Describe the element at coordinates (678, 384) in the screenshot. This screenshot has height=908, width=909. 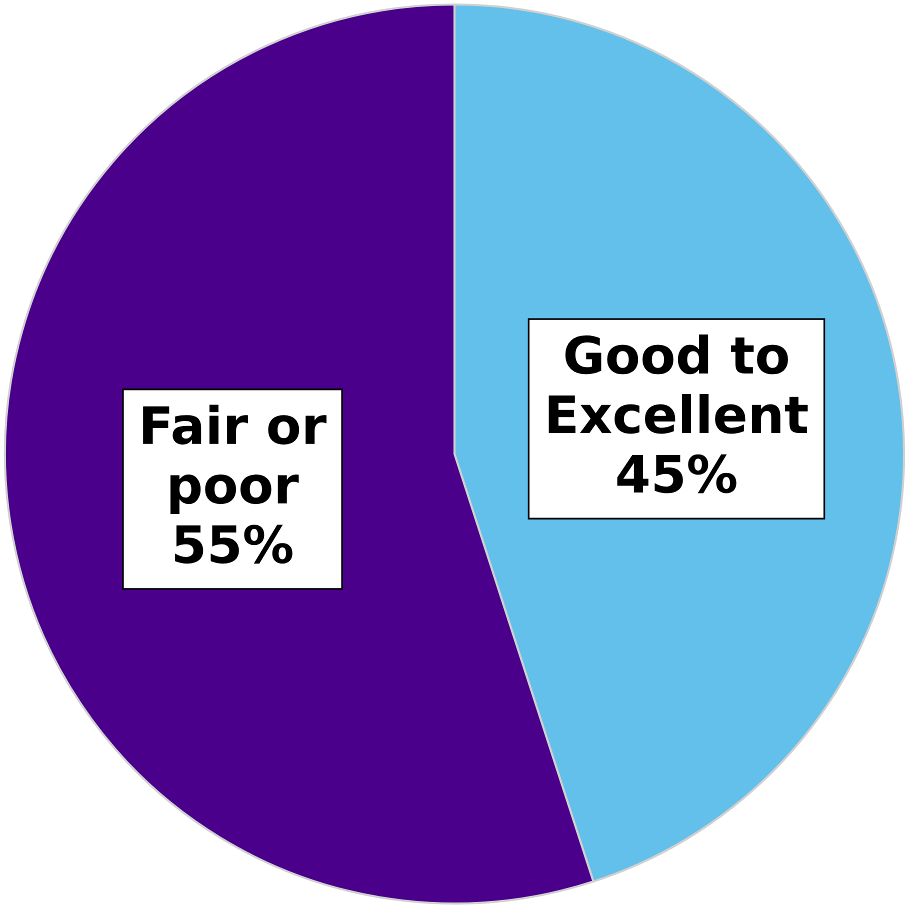
I see `slice-label: Good to Excellent` at that location.